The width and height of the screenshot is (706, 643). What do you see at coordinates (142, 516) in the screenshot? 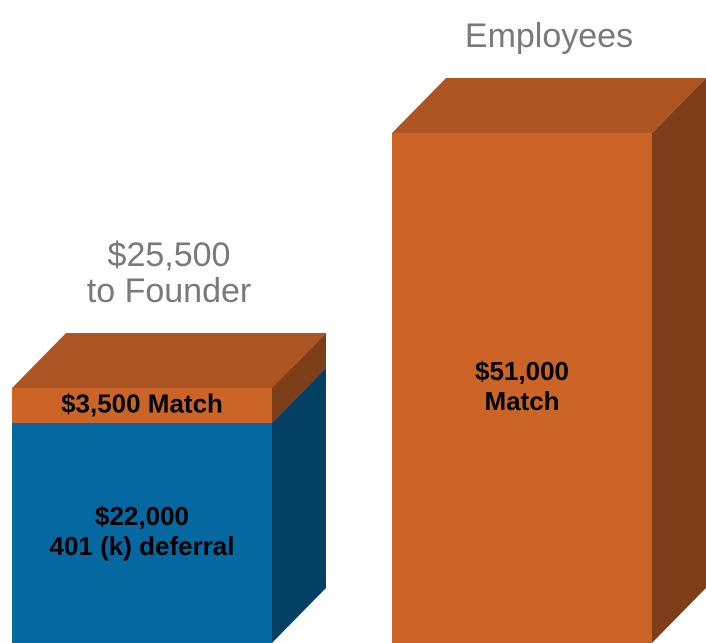
I see `value-label: $22,000` at bounding box center [142, 516].